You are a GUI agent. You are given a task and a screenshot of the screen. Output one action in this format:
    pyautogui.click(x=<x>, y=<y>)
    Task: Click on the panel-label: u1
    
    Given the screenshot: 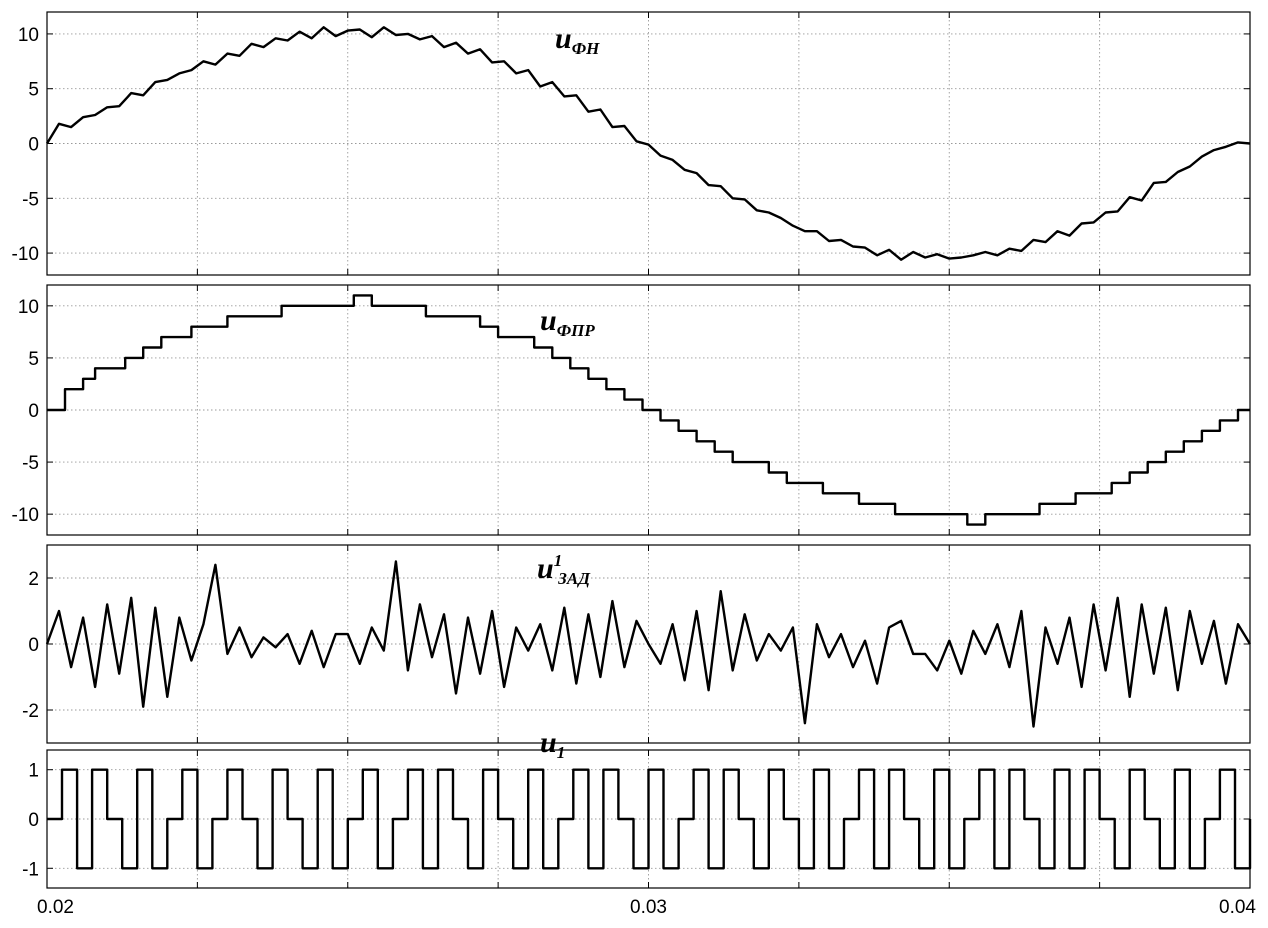 What is the action you would take?
    pyautogui.click(x=552, y=744)
    